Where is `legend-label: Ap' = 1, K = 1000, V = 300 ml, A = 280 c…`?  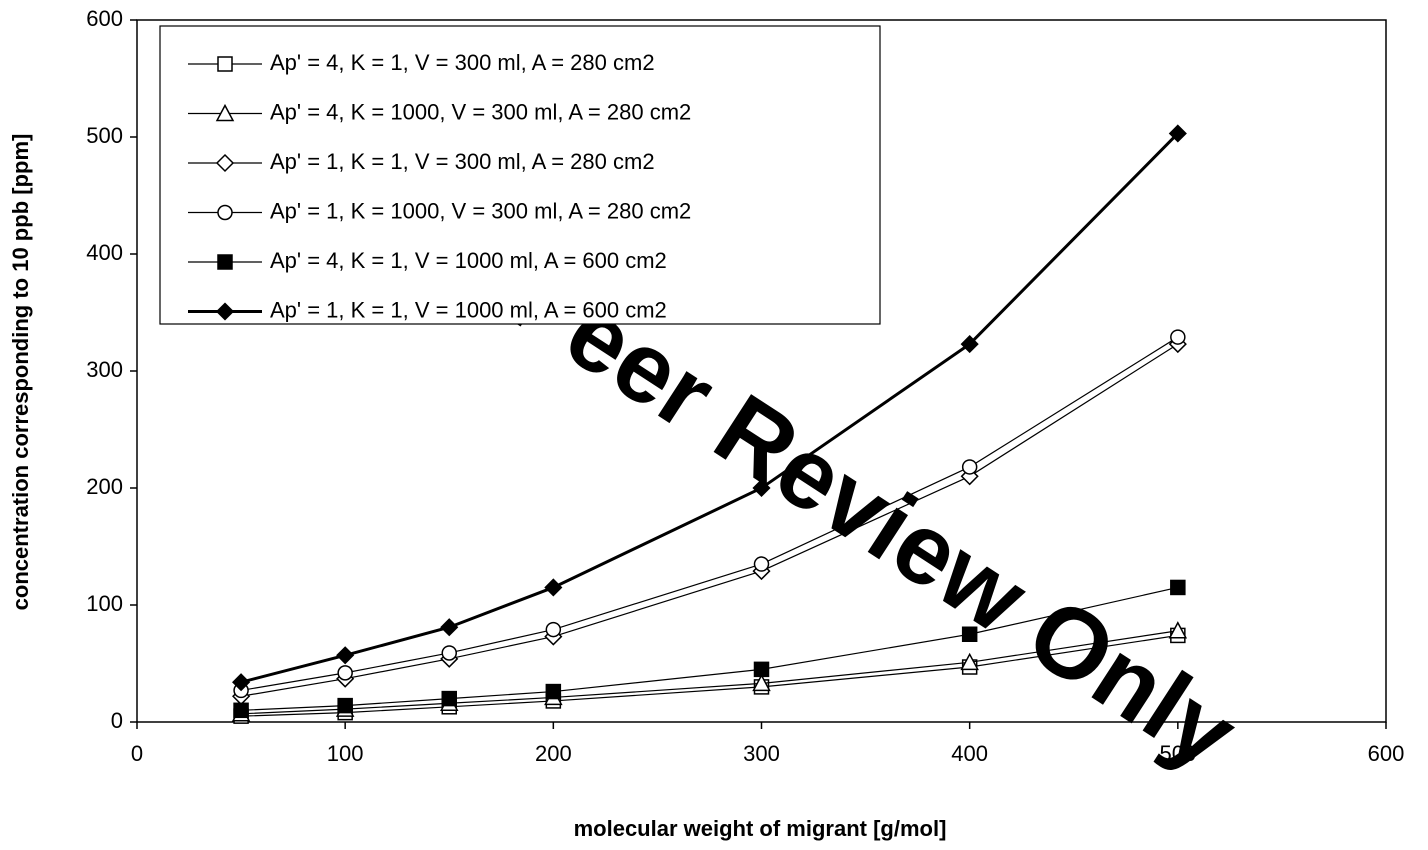
legend-label: Ap' = 1, K = 1000, V = 300 ml, A = 280 c… is located at coordinates (480, 210).